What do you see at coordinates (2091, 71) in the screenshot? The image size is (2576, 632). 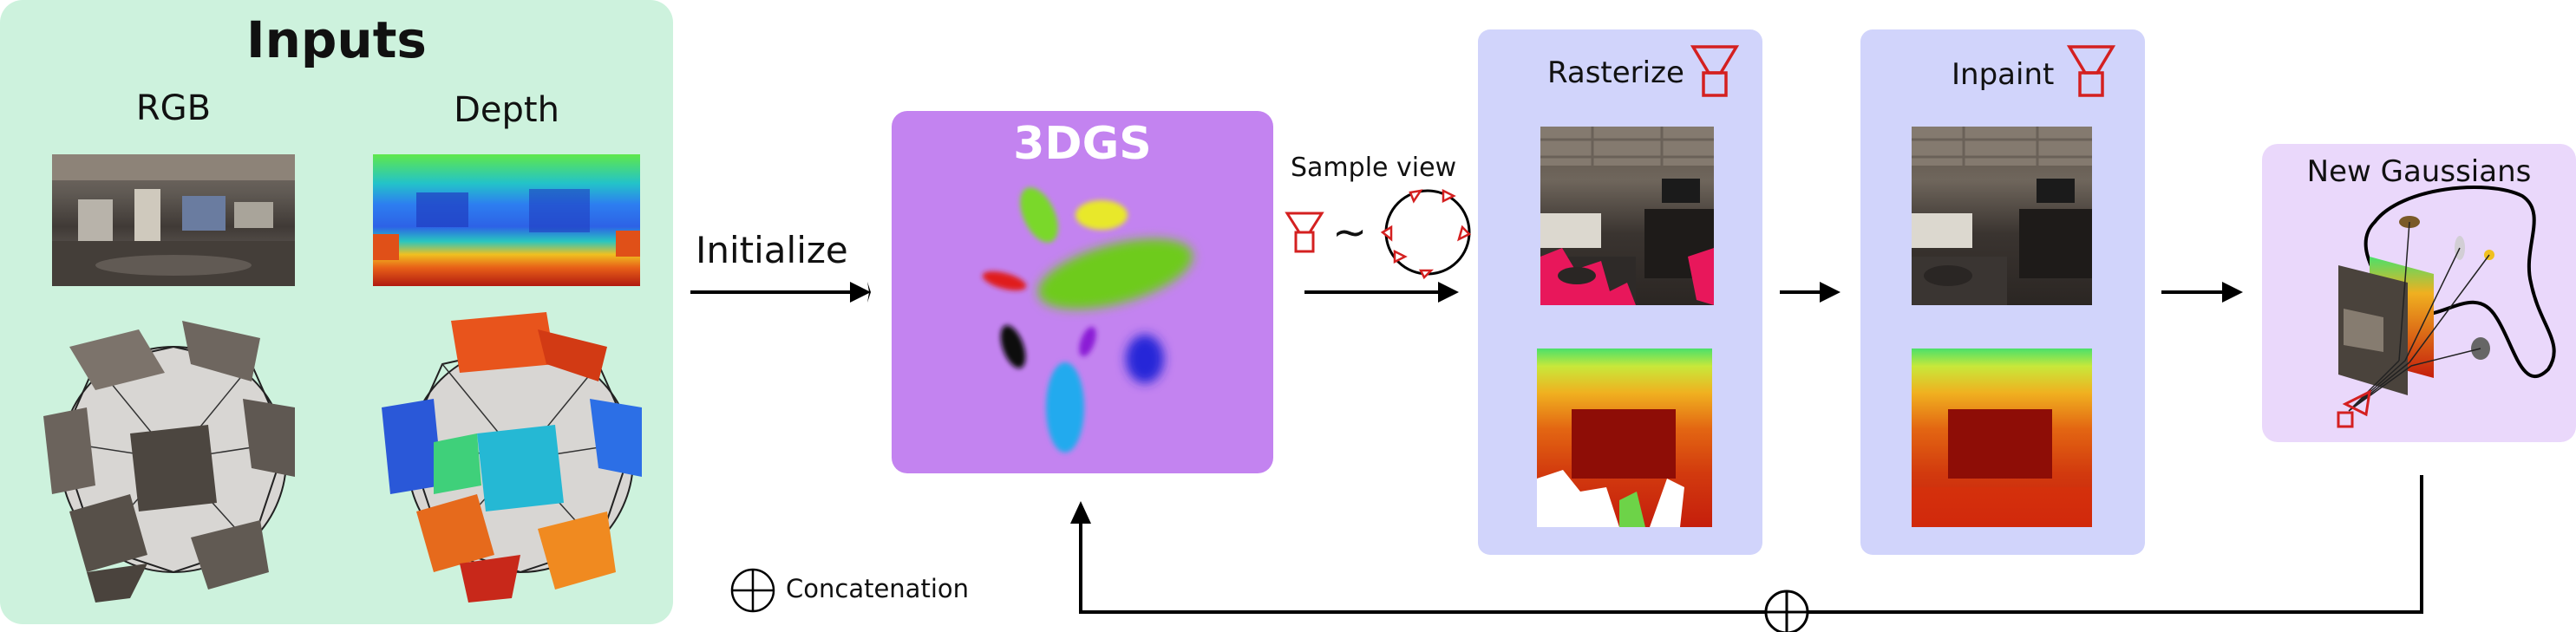 I see `inpaint-camera-icon` at bounding box center [2091, 71].